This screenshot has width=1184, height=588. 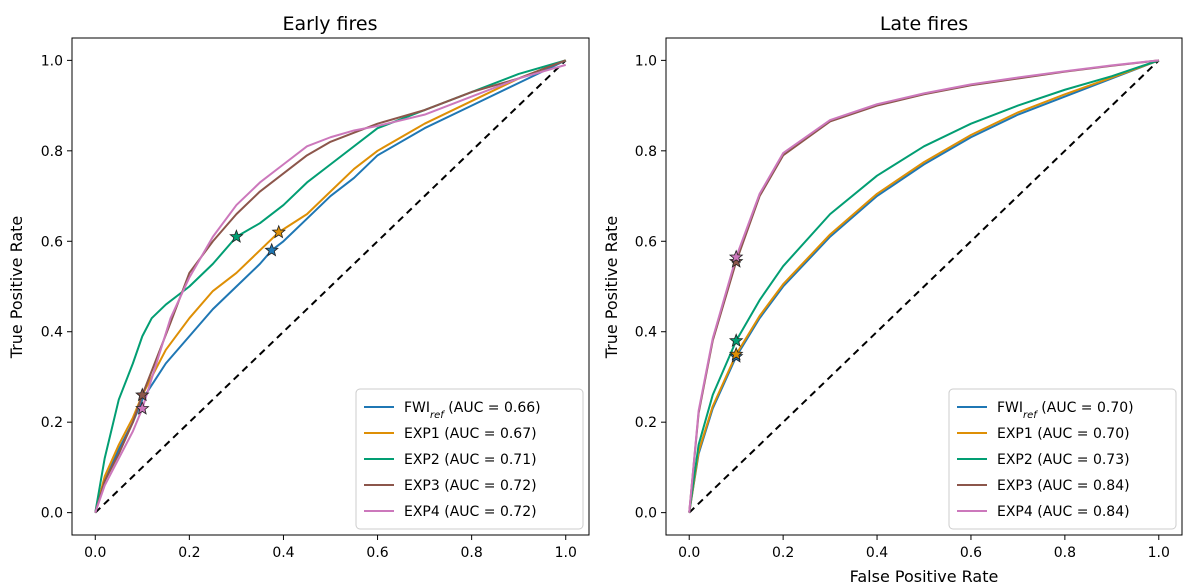 I want to click on legend-entry: EXP1 (AUC = 0.67), so click(x=470, y=434).